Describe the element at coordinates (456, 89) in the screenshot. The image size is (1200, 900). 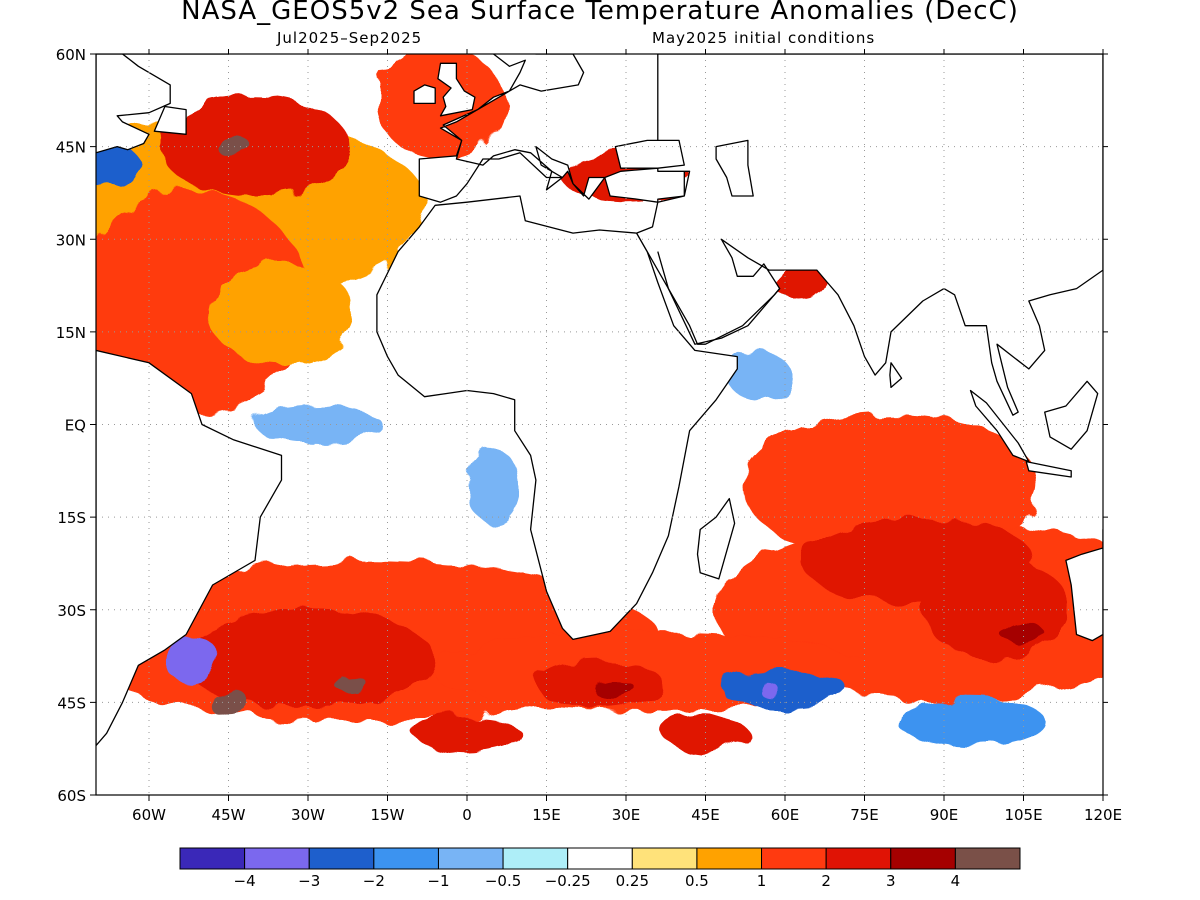
I see `uk-coast` at that location.